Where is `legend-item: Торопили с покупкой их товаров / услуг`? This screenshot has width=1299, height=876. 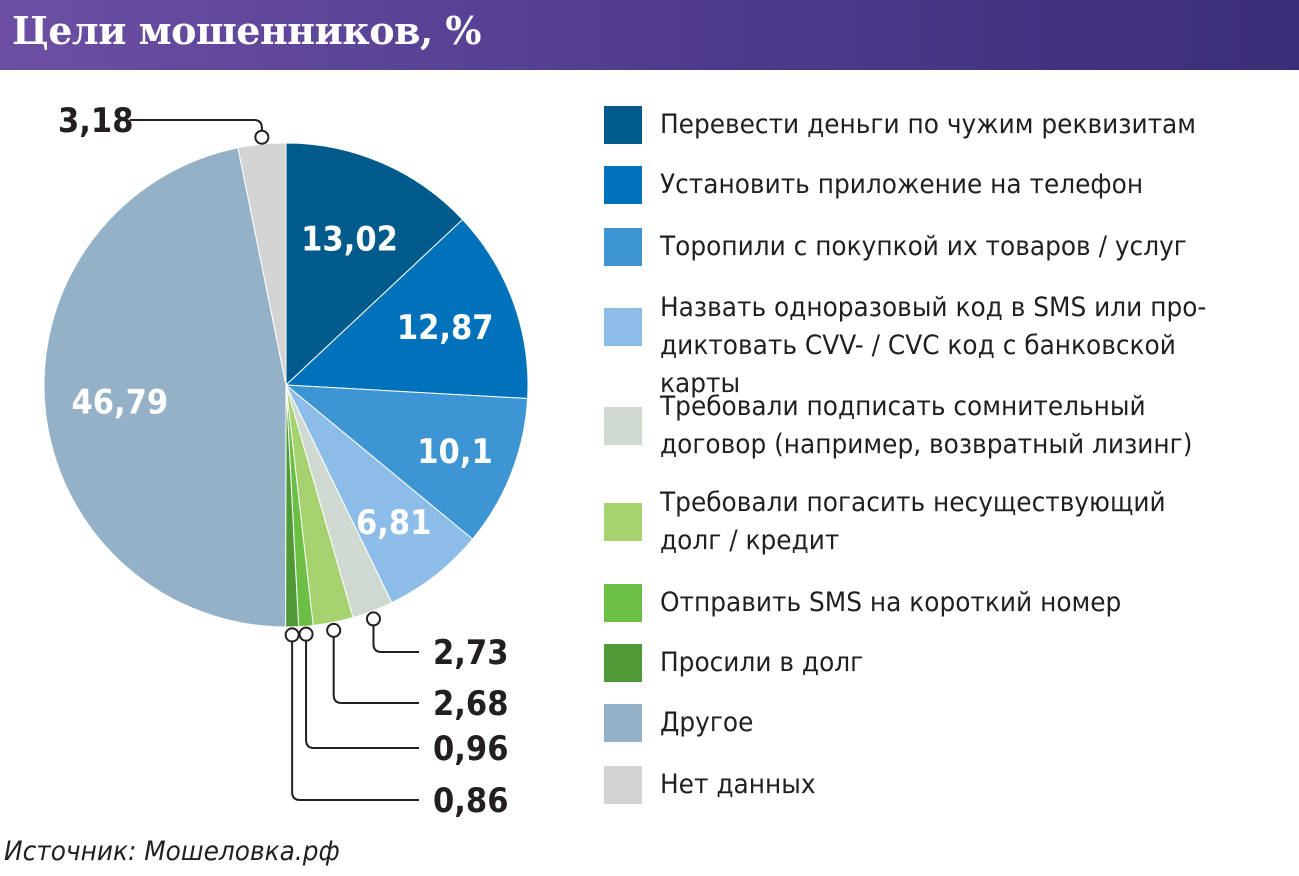 legend-item: Торопили с покупкой их товаров / услуг is located at coordinates (918, 247).